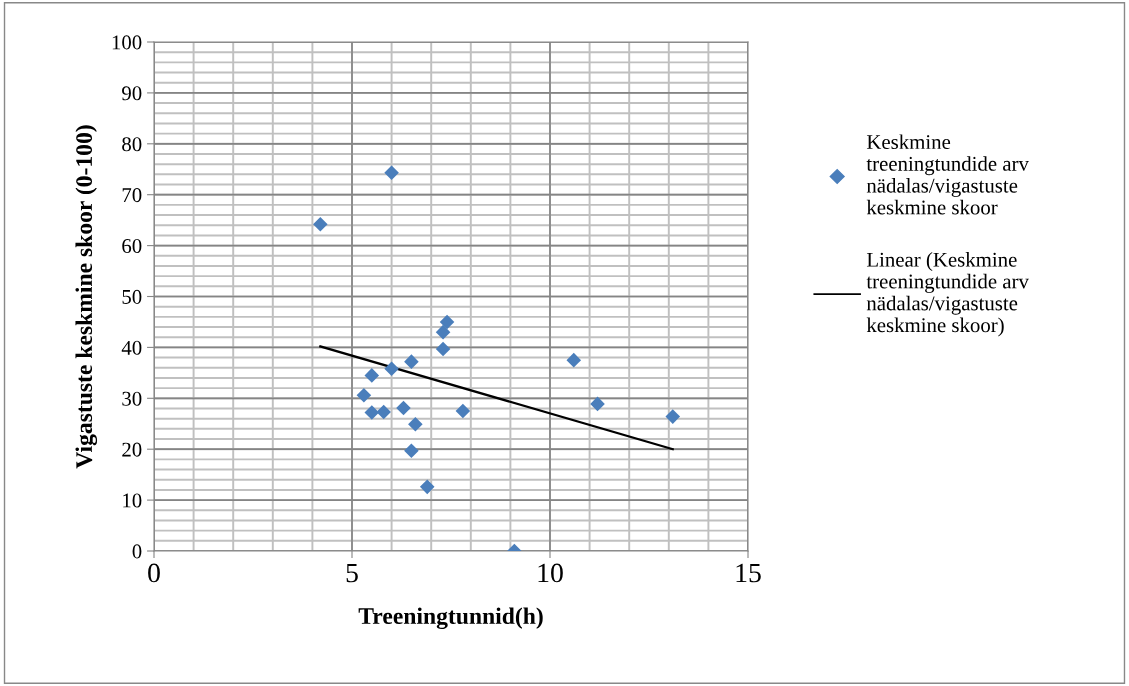 The height and width of the screenshot is (686, 1129). I want to click on y-tick-label: 50, so click(132, 296).